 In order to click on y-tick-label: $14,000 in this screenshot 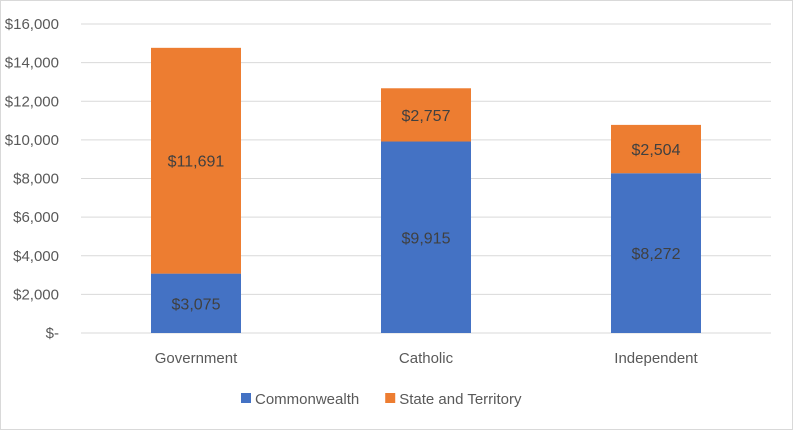, I will do `click(32, 63)`.